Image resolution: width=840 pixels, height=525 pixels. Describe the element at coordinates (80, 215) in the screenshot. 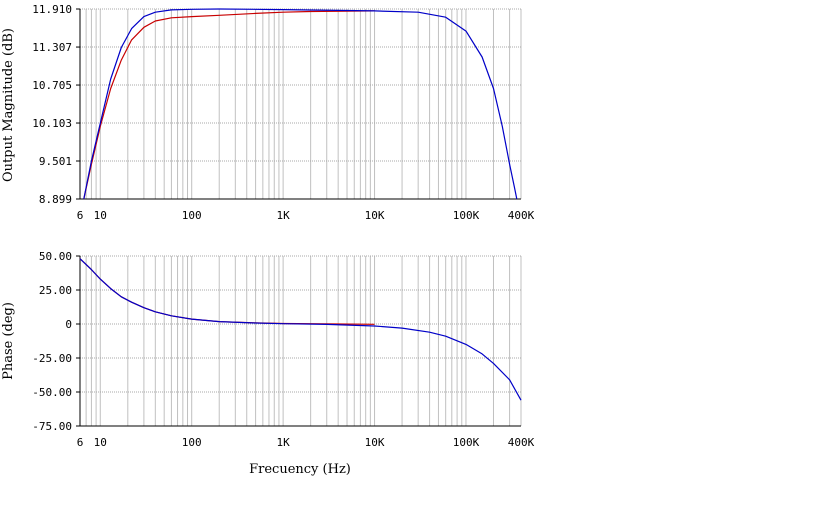

I see `magnitude-x-tick-label: 6` at that location.